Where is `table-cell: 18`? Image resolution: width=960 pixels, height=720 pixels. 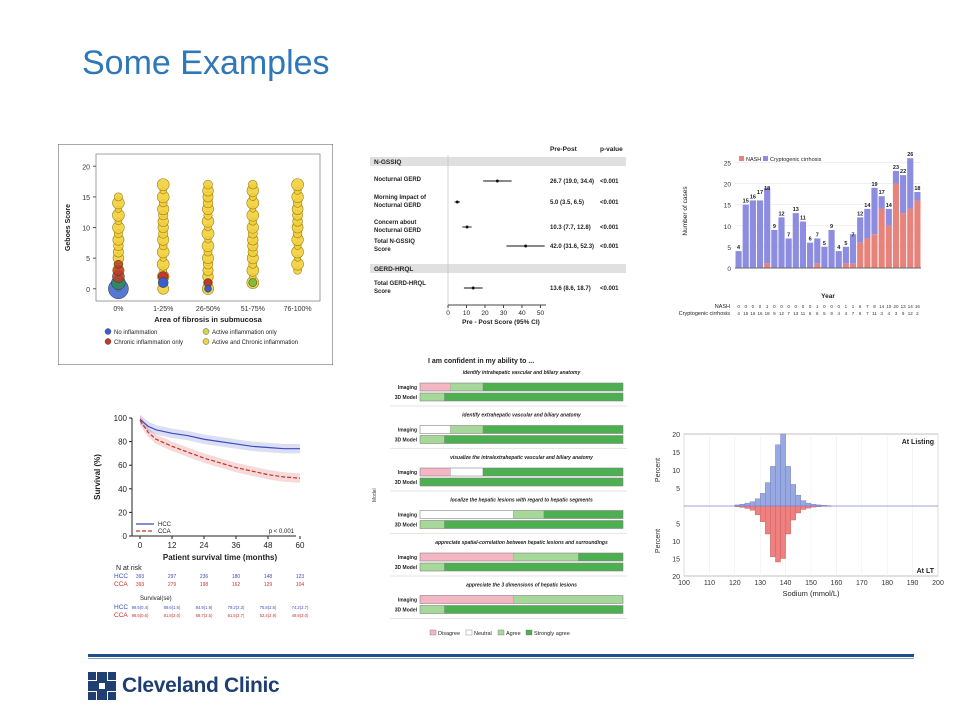
table-cell: 18 is located at coordinates (768, 313).